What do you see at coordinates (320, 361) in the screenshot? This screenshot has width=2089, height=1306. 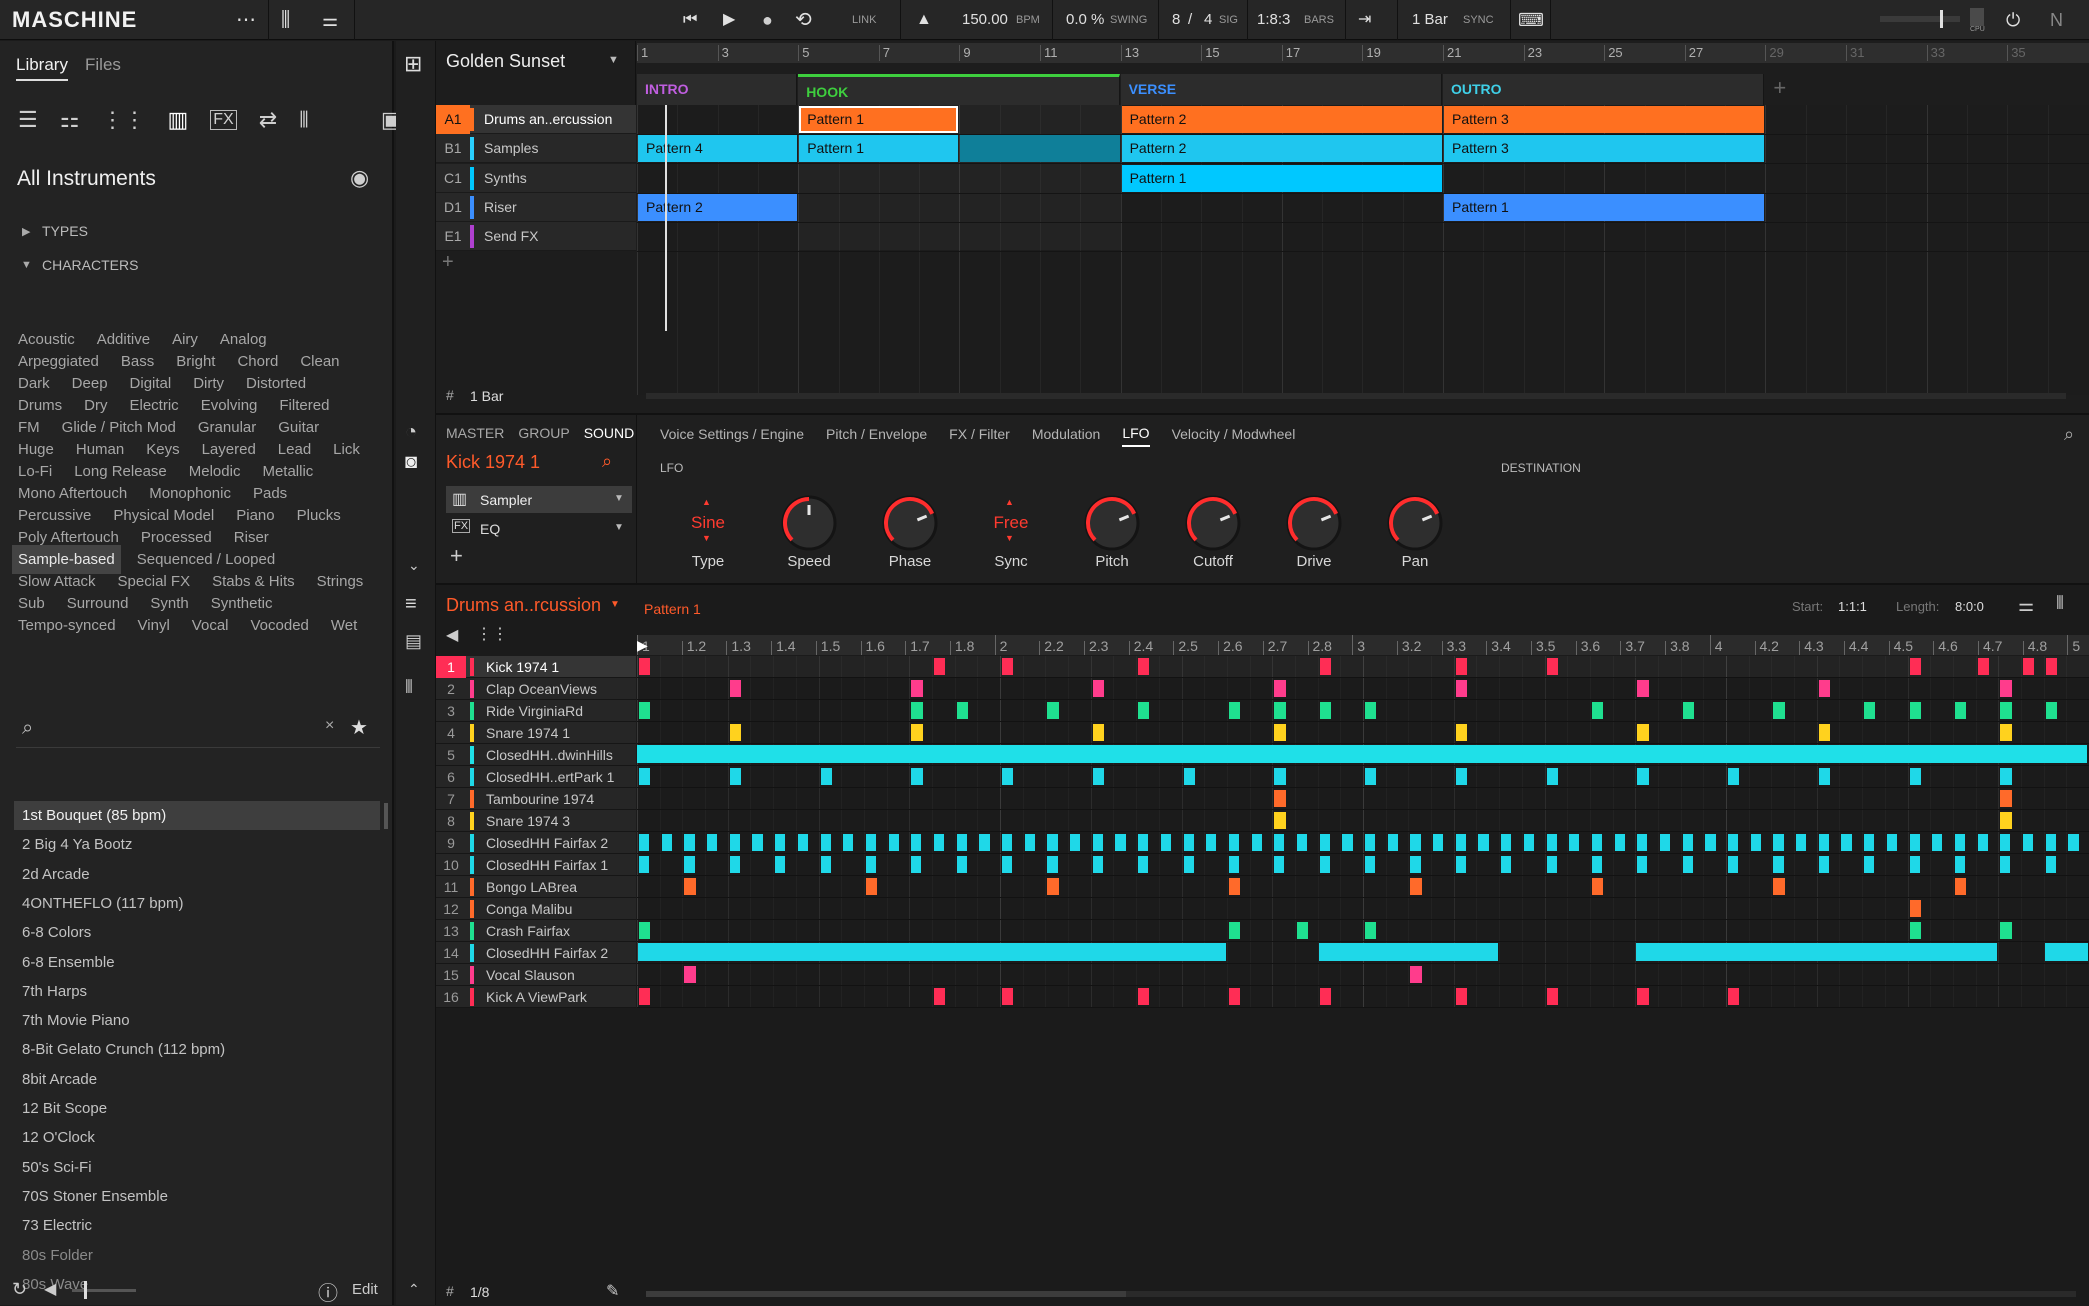 I see `character-tag: Clean` at bounding box center [320, 361].